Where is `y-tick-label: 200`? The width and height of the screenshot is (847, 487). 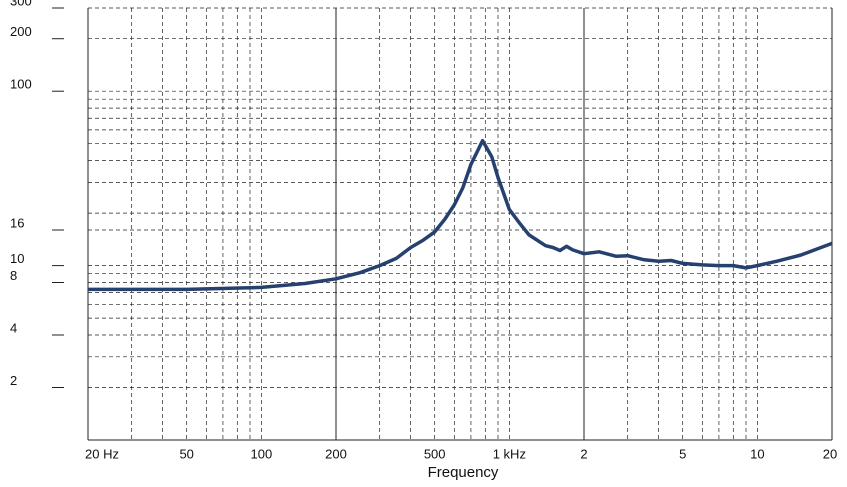 y-tick-label: 200 is located at coordinates (21, 31).